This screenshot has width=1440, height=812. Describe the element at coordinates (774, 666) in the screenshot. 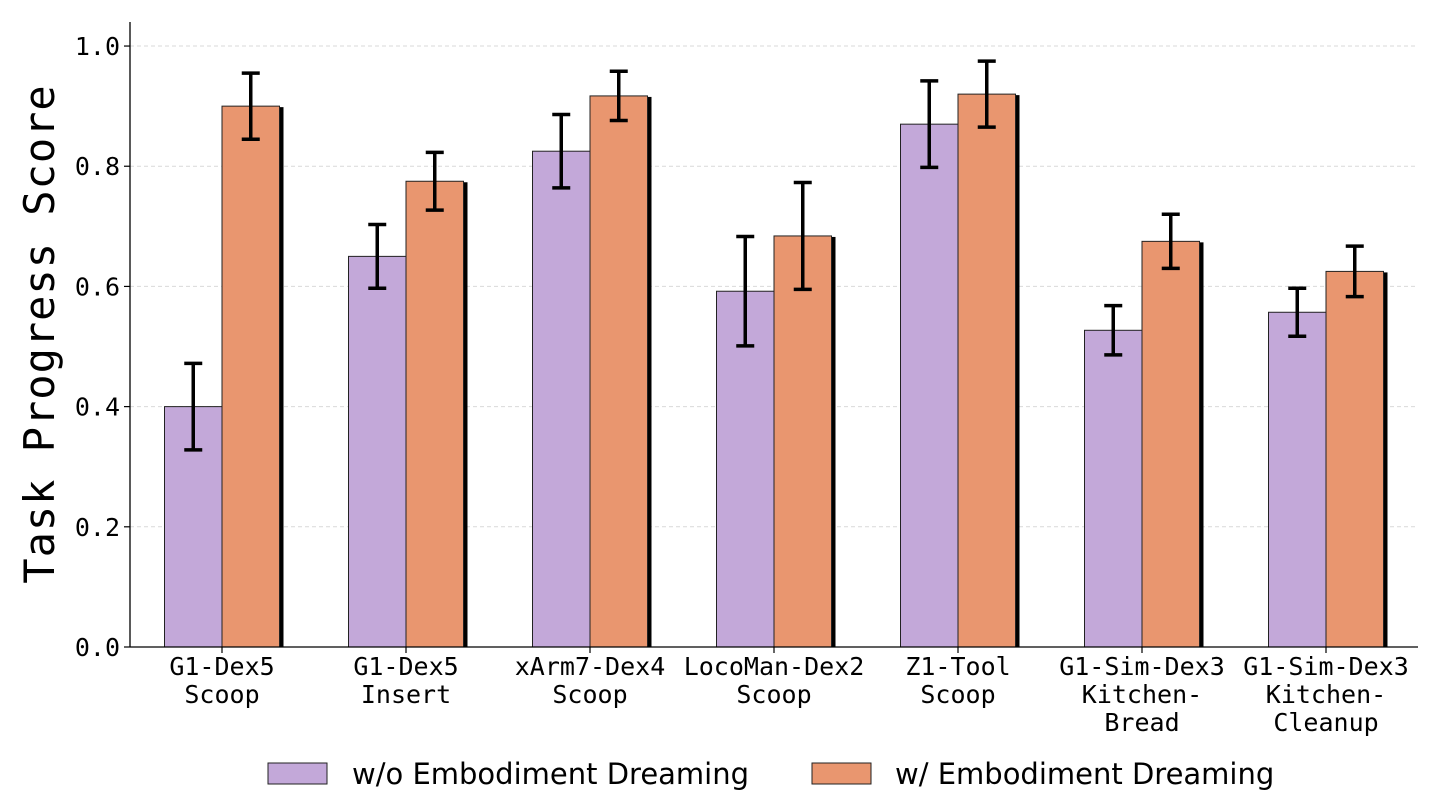

I see `x-tick-label-line: LocoMan-Dex2` at that location.